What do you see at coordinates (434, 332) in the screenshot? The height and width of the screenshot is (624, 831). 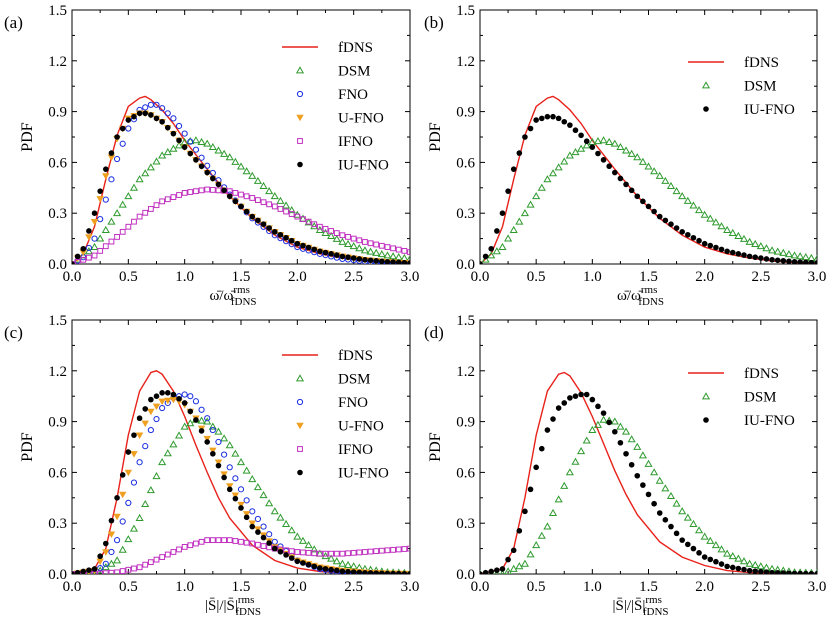 I see `panel-label: (d)` at bounding box center [434, 332].